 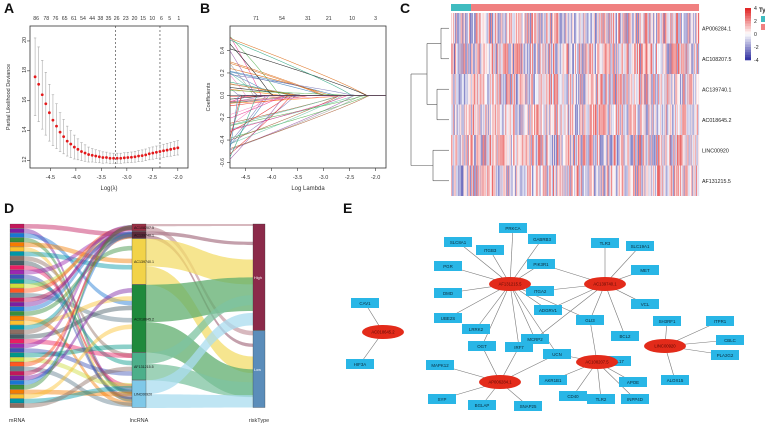 What do you see at coordinates (720, 321) in the screenshot?
I see `mrna-network-label: ITPR1` at bounding box center [720, 321].